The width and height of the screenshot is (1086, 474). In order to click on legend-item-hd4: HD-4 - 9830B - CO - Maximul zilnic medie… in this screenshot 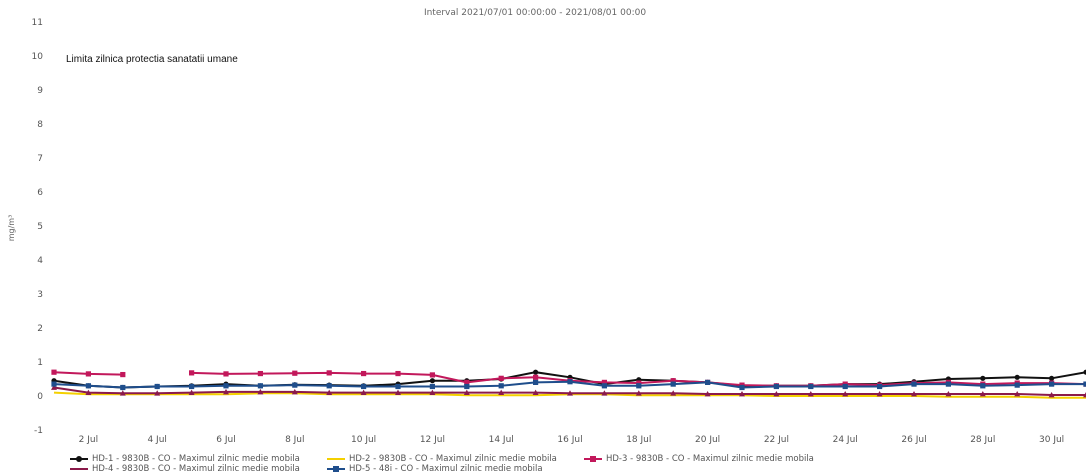, I will do `click(198, 469)`.